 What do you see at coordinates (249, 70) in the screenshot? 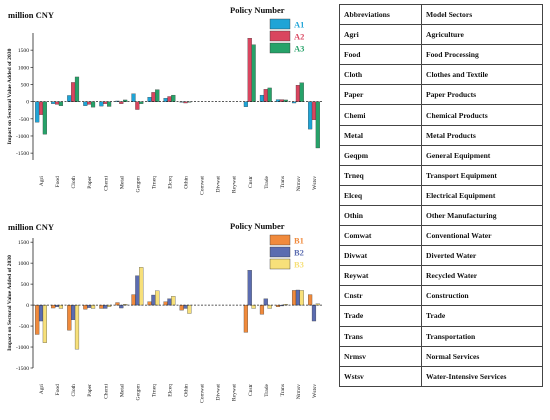
I see `bar-a2-cnstr` at bounding box center [249, 70].